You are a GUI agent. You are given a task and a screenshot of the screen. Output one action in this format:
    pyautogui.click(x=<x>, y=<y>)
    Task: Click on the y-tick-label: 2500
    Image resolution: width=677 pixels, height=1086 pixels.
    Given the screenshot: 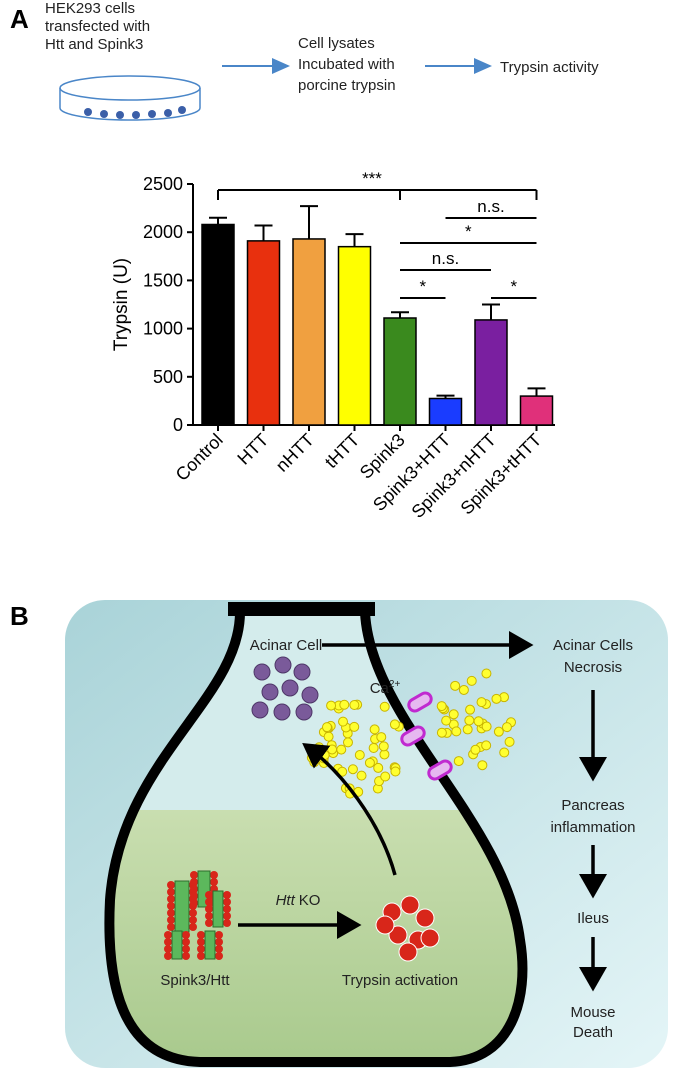 What is the action you would take?
    pyautogui.click(x=163, y=184)
    